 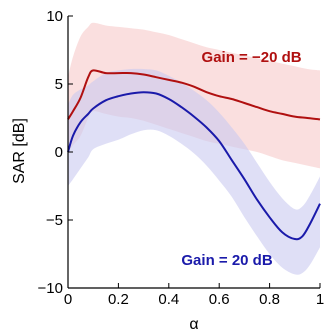 What do you see at coordinates (68, 299) in the screenshot?
I see `x-tick-label: 0` at bounding box center [68, 299].